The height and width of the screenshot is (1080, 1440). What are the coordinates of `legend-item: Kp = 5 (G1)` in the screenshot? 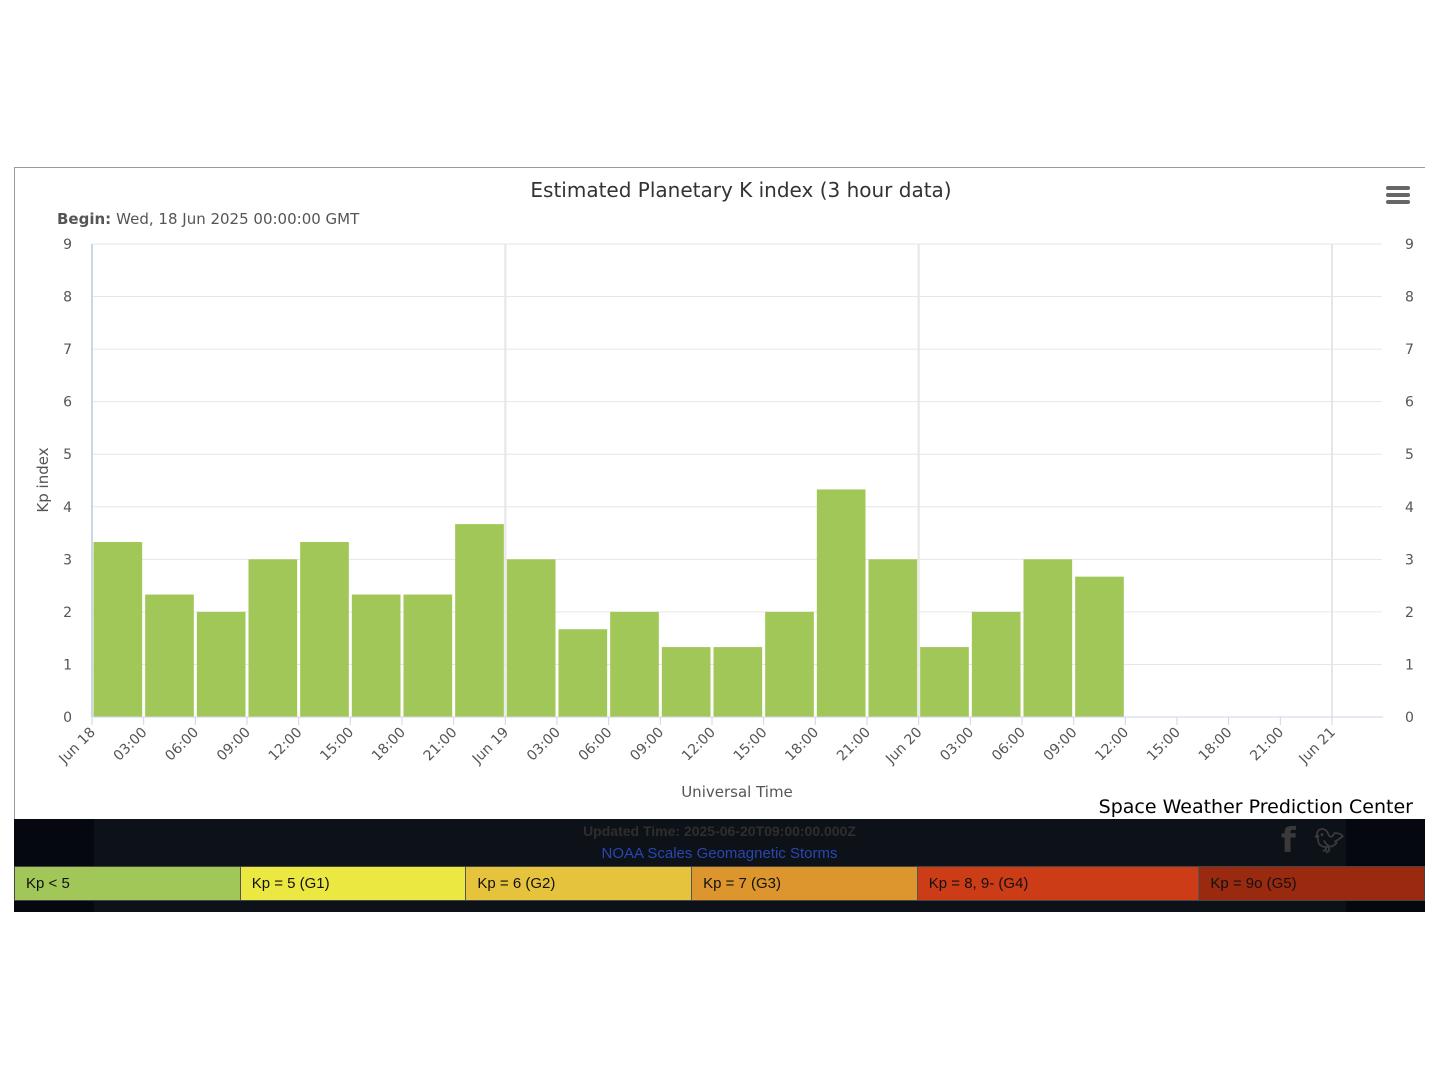 It's located at (353, 883).